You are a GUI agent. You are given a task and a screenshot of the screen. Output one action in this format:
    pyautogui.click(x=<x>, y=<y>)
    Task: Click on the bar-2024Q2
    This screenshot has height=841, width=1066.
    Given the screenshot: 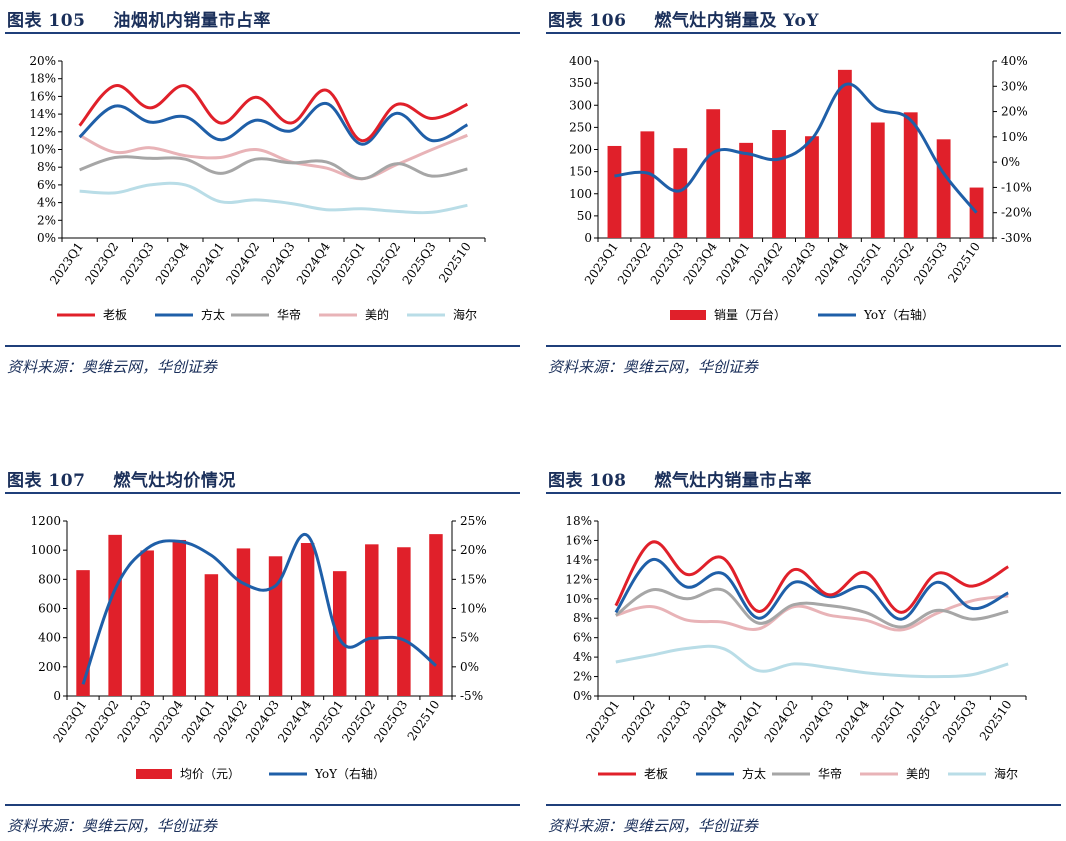 What is the action you would take?
    pyautogui.click(x=779, y=184)
    